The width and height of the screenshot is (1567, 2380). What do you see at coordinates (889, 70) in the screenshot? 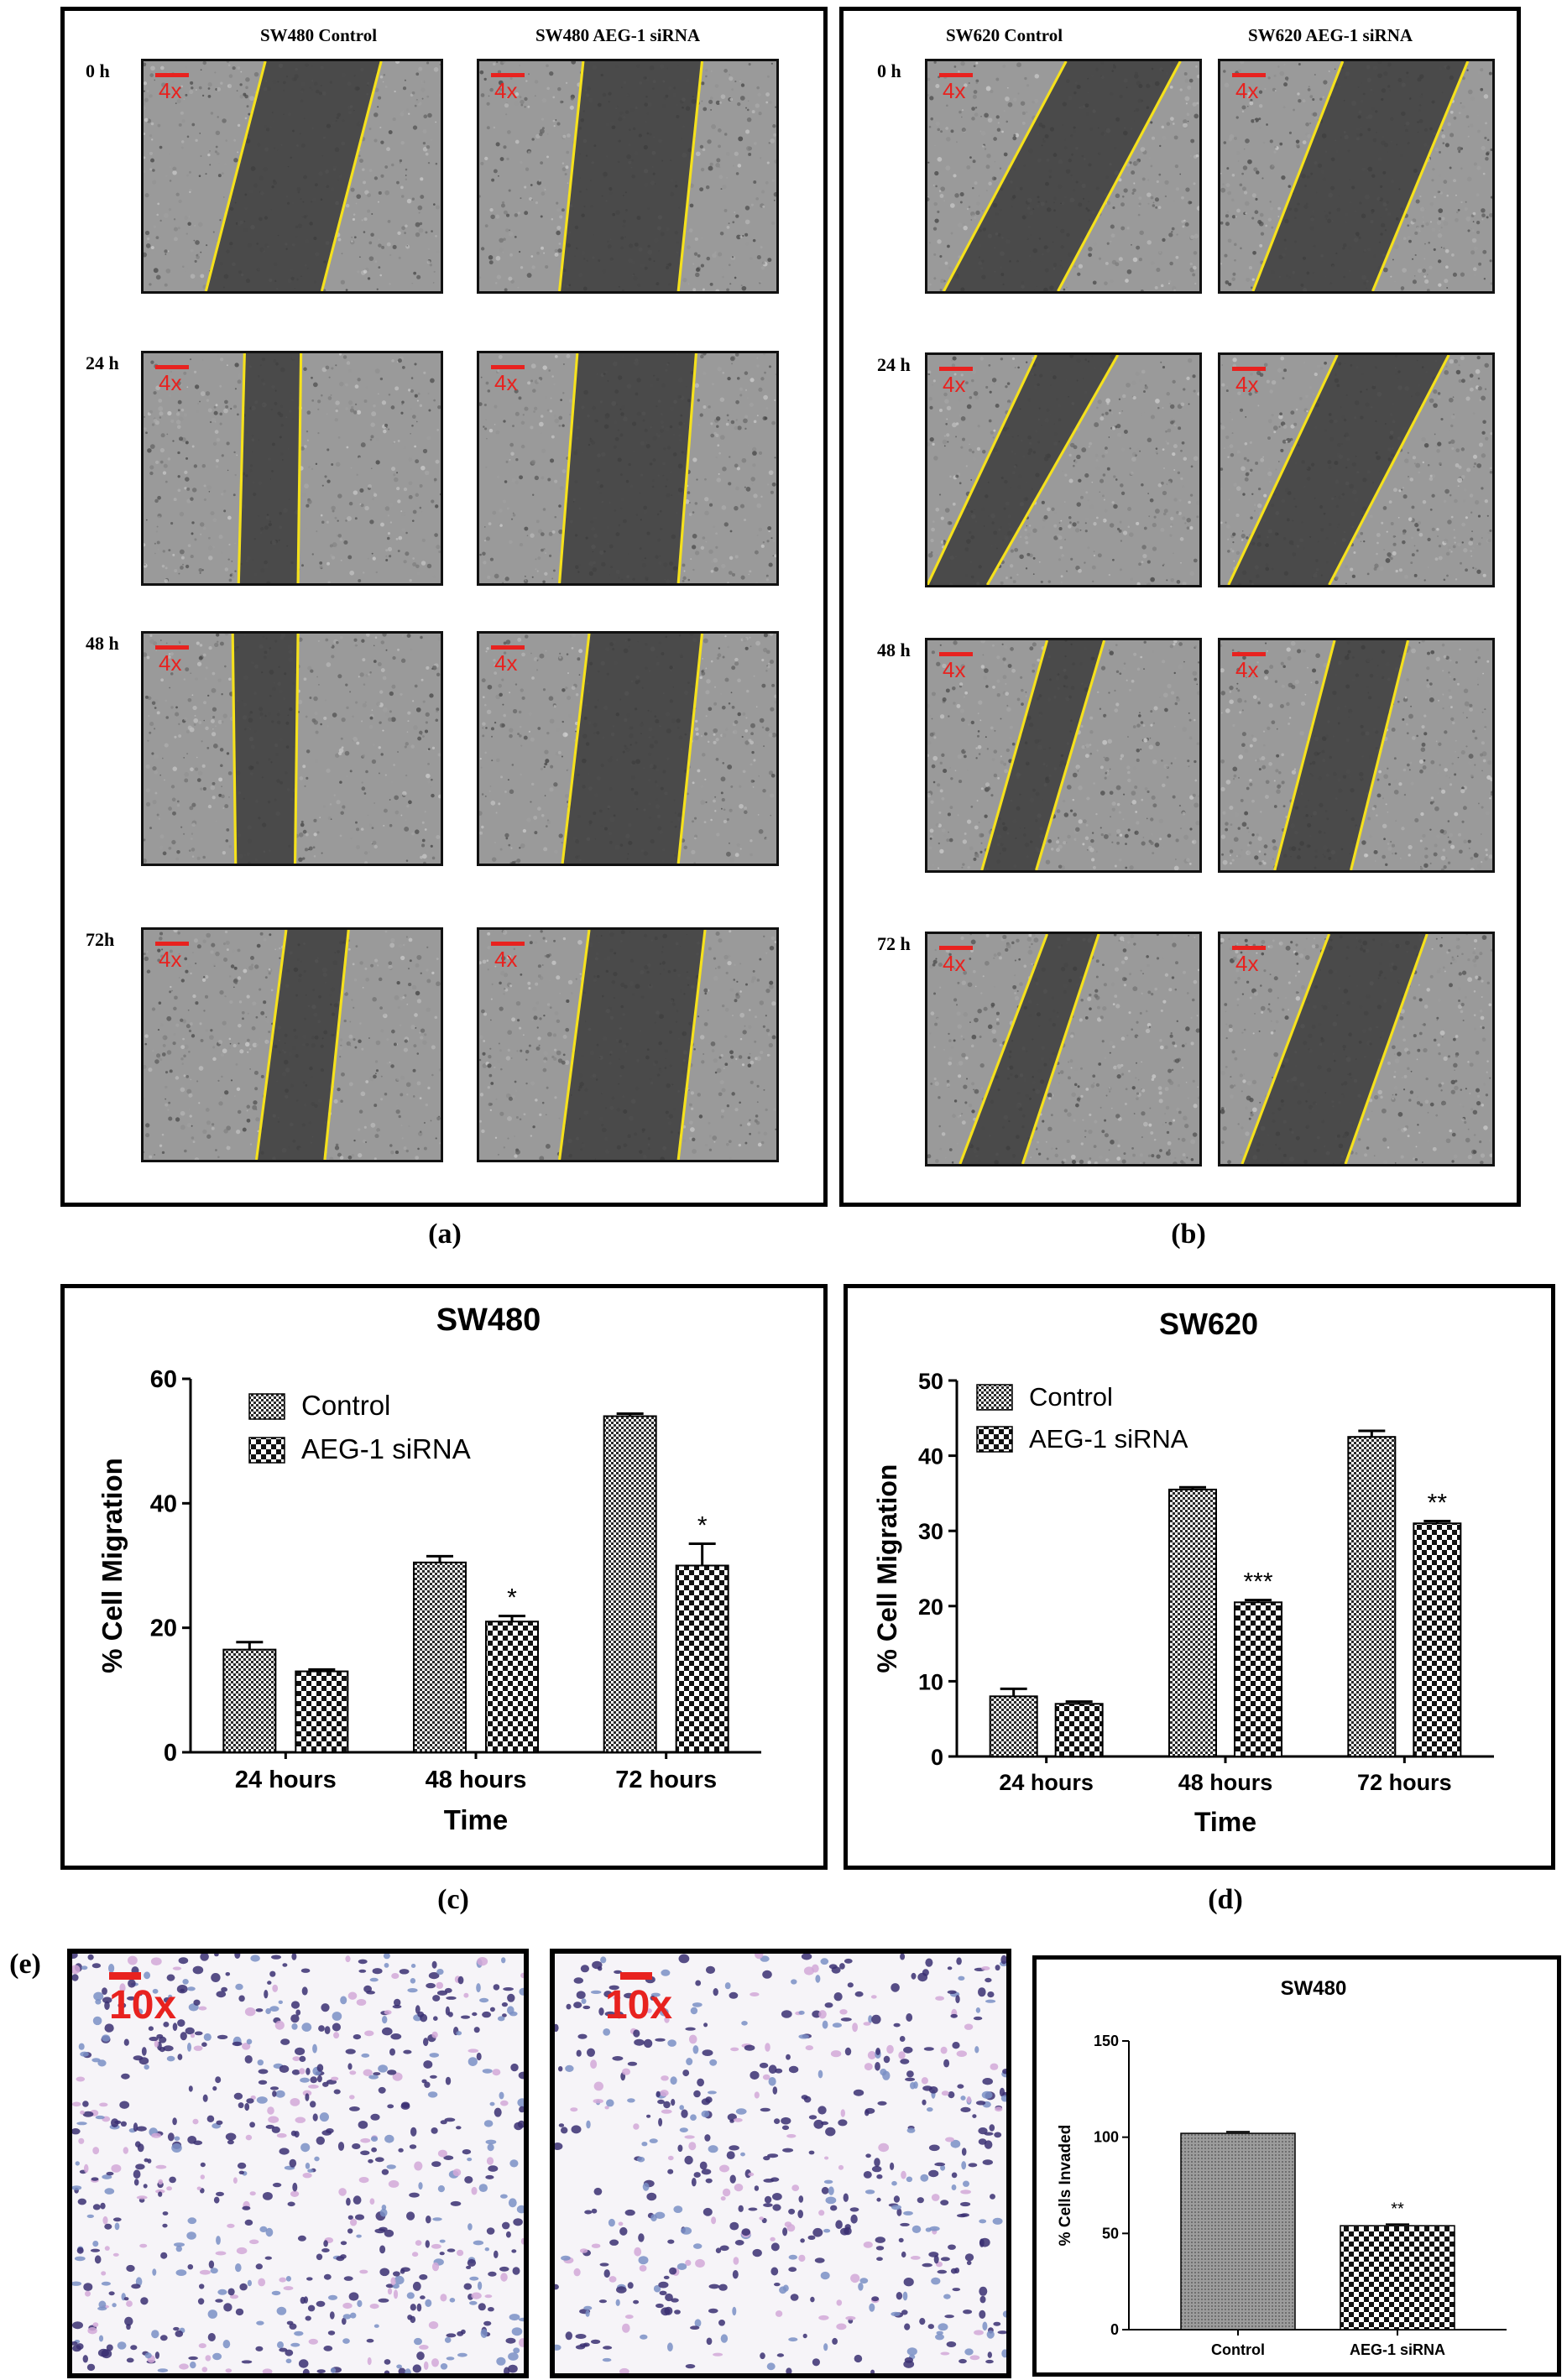
I see `time-point-label: 0 h` at bounding box center [889, 70].